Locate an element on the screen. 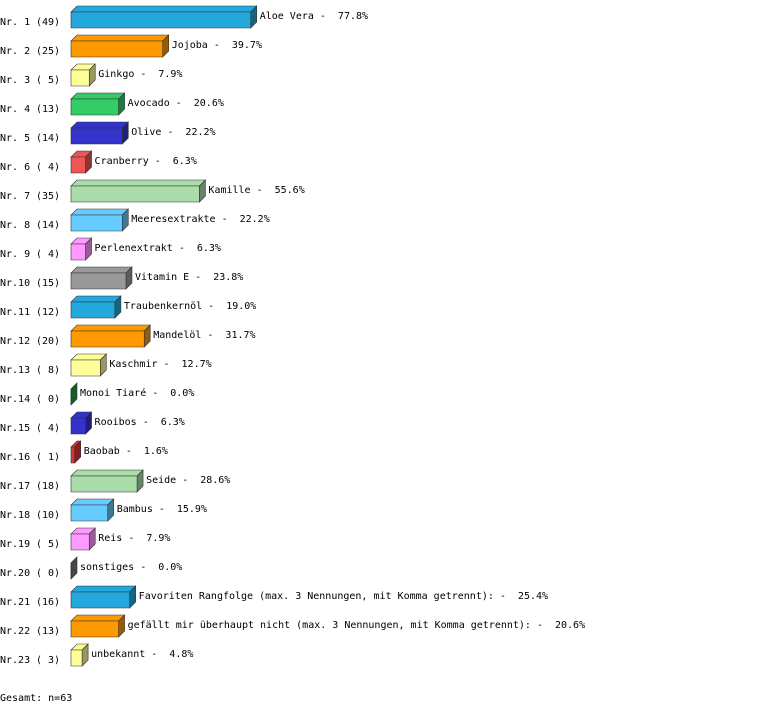 The image size is (759, 715). rank-label: Nr.12 is located at coordinates (15, 341).